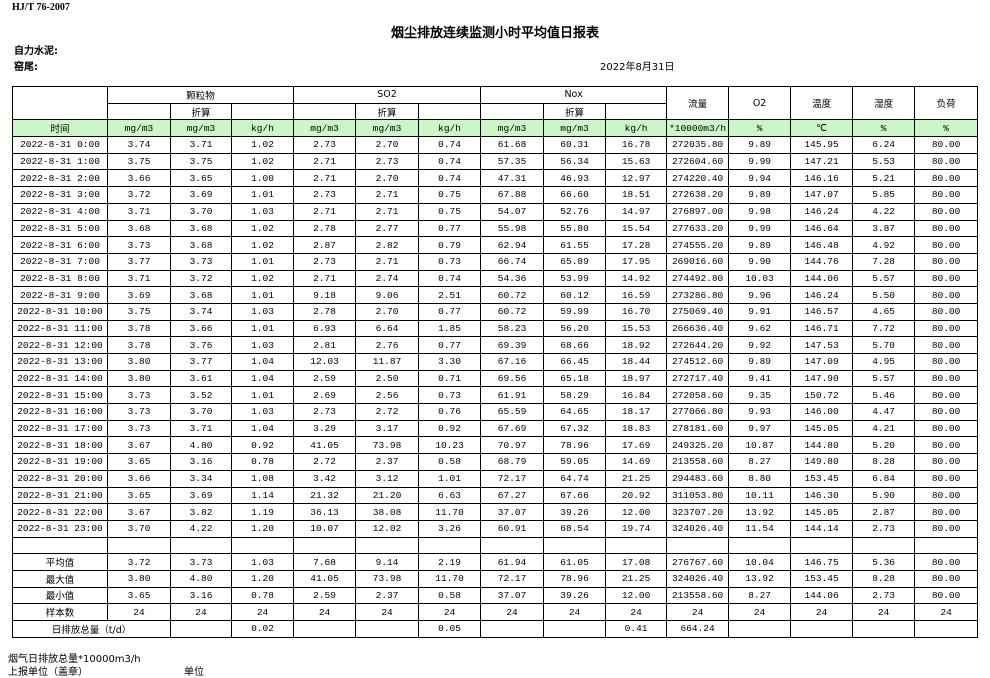 The image size is (990, 678). I want to click on table-row: 折算 折算 折算, so click(495, 111).